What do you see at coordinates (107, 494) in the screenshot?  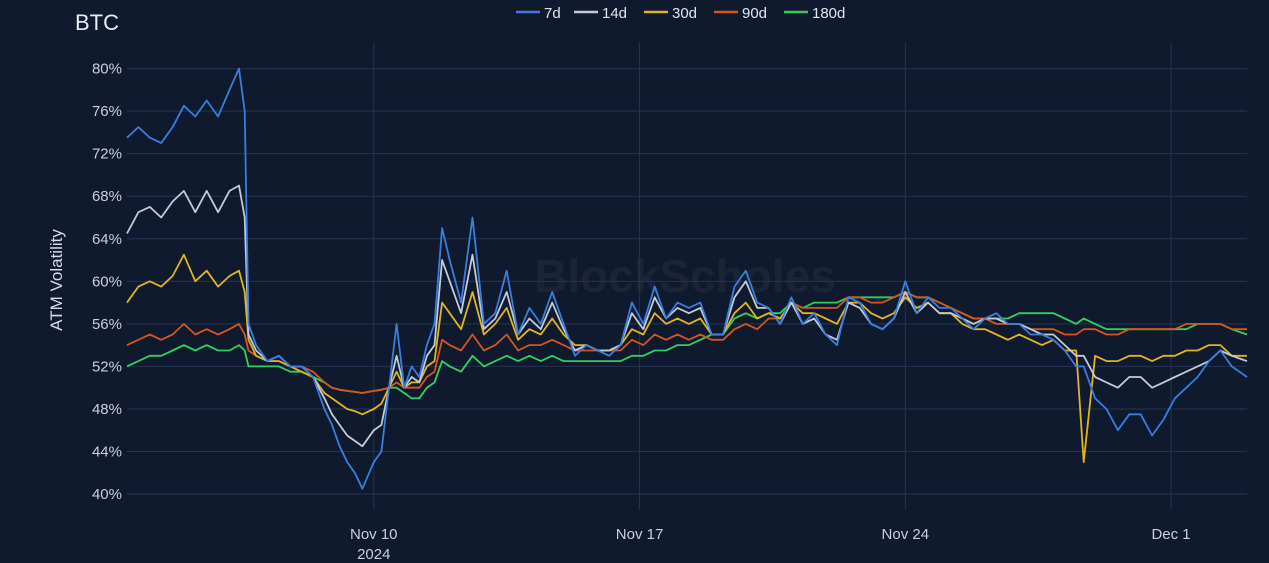 I see `y-tick-label: 40%` at bounding box center [107, 494].